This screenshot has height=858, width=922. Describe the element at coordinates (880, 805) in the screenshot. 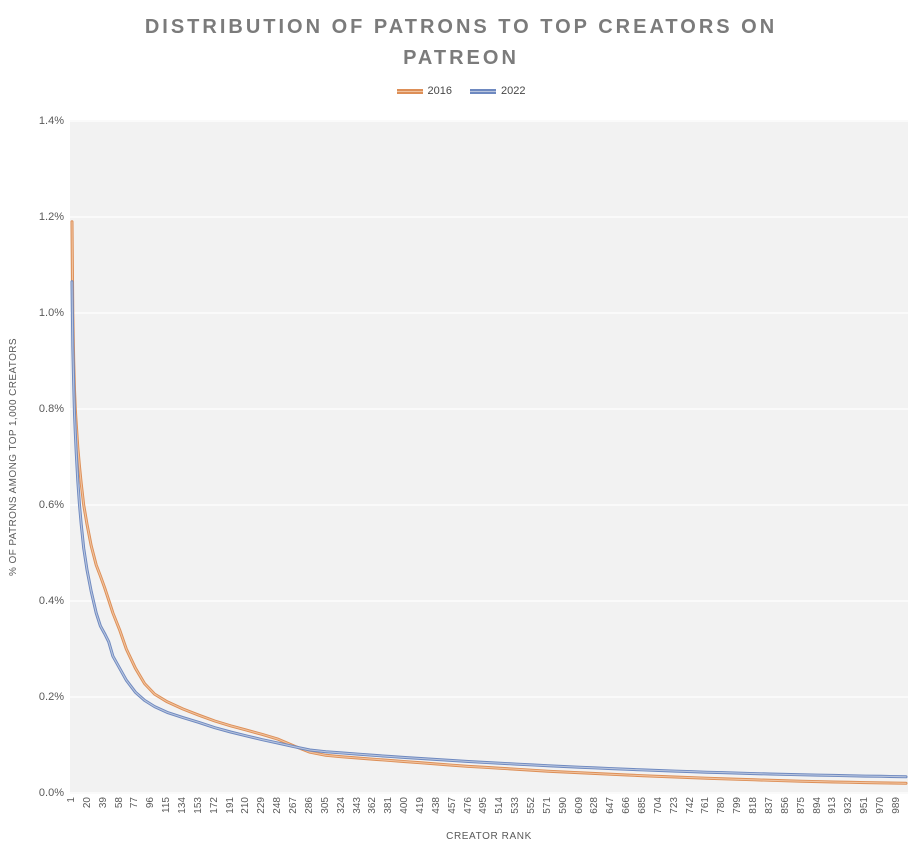

I see `x-tick-label: 970` at that location.